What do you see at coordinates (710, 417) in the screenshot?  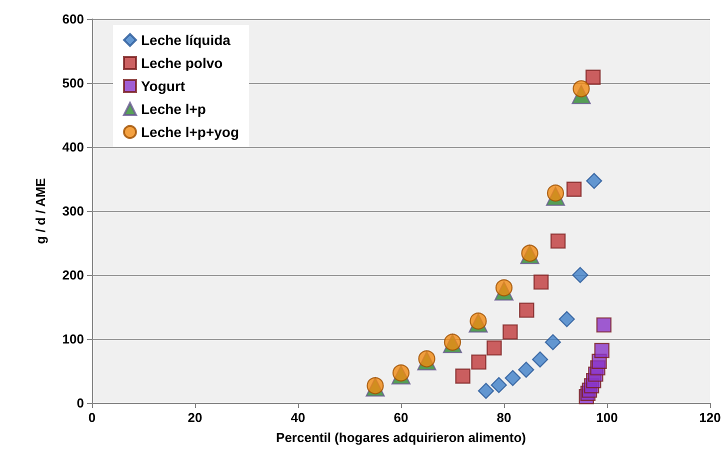 I see `x-tick-label: 120` at bounding box center [710, 417].